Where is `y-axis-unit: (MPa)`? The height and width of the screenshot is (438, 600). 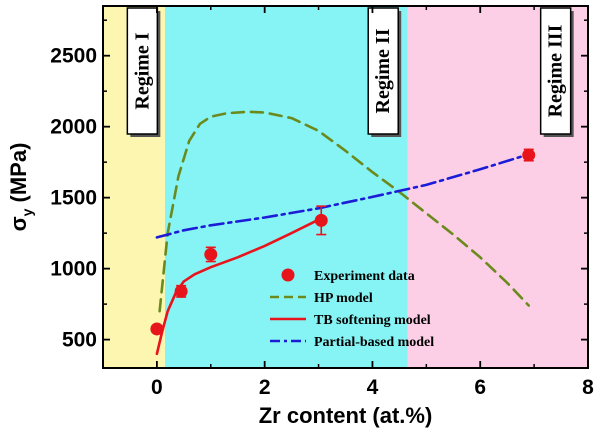 y-axis-unit: (MPa) is located at coordinates (18, 176).